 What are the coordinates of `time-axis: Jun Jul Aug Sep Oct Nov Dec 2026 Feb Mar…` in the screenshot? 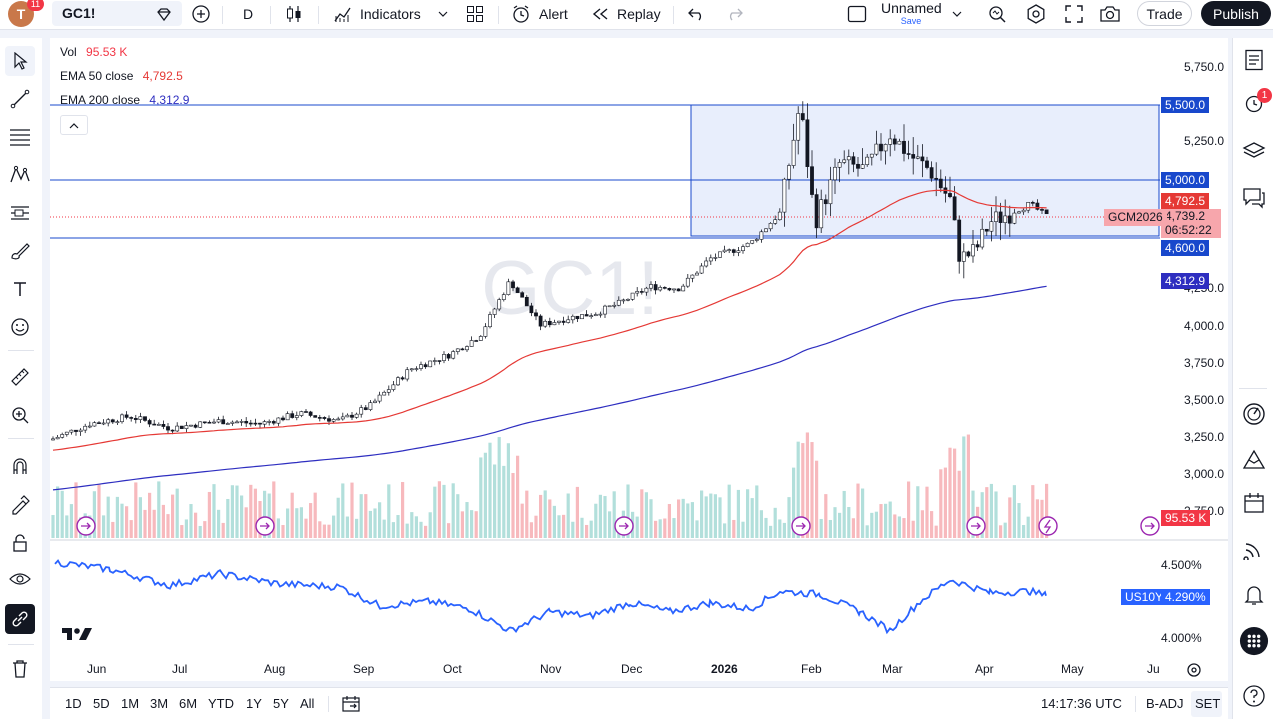 It's located at (605, 669).